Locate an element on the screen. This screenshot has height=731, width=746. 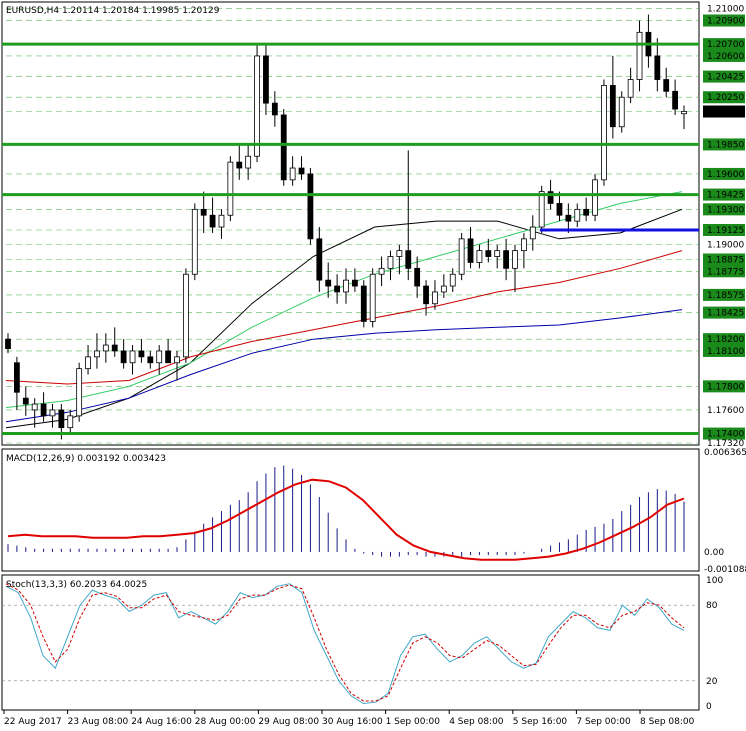
macd-signal-line is located at coordinates (346, 519).